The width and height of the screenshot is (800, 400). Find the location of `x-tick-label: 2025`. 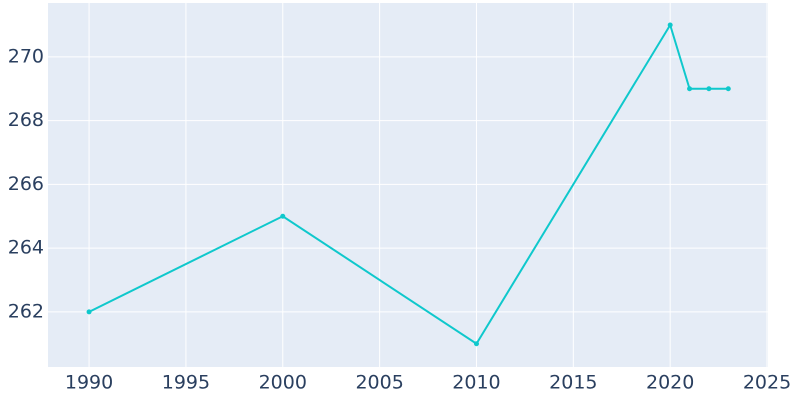

x-tick-label: 2025 is located at coordinates (767, 383).